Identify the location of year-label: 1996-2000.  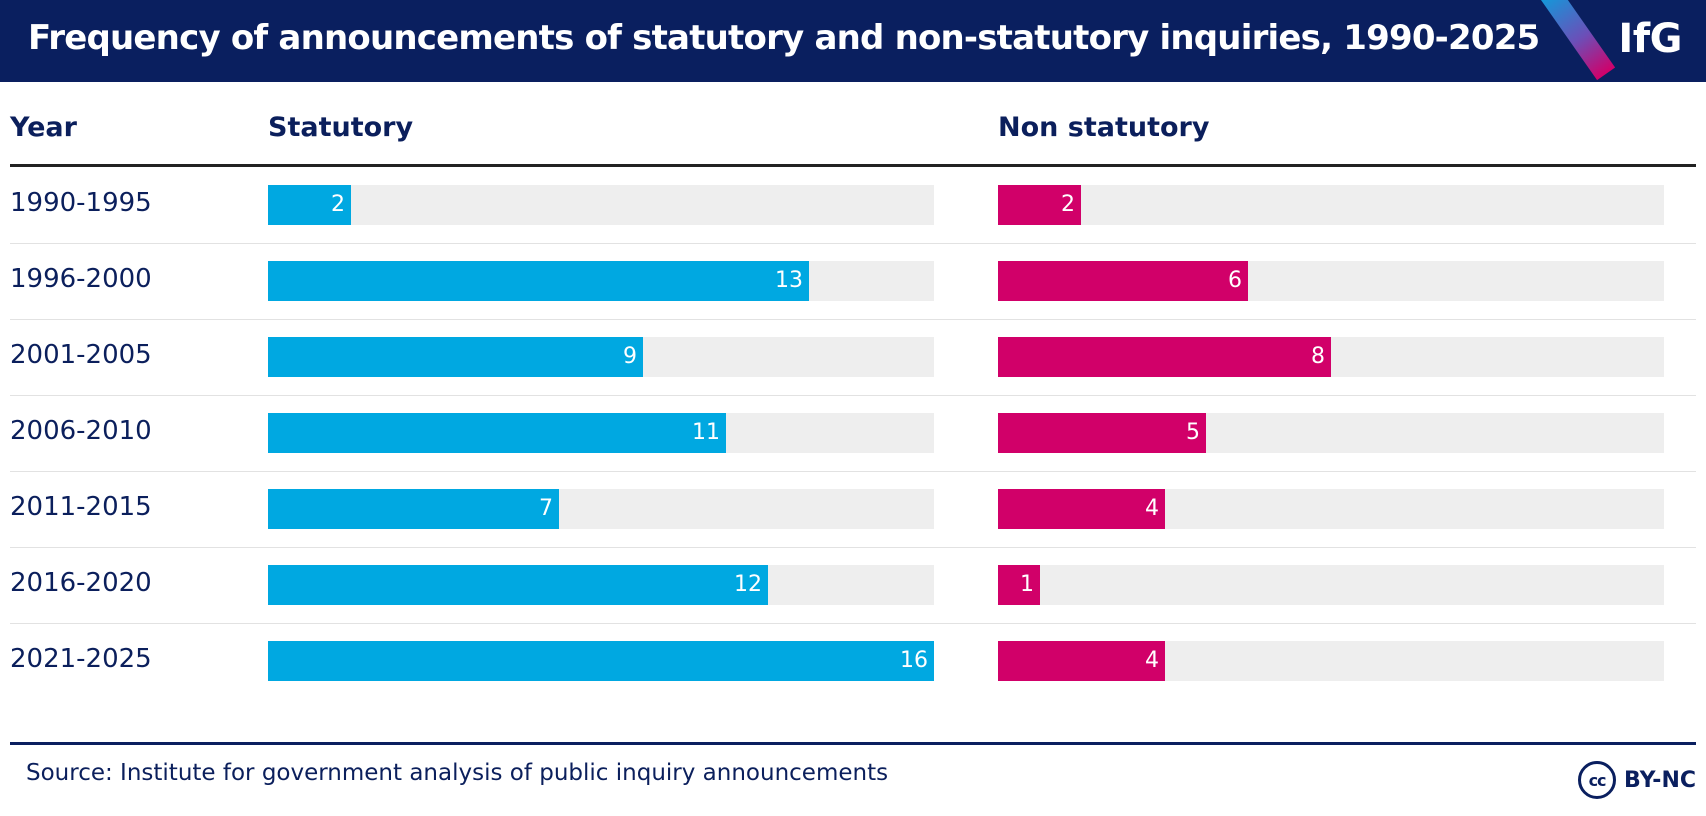
(81, 279).